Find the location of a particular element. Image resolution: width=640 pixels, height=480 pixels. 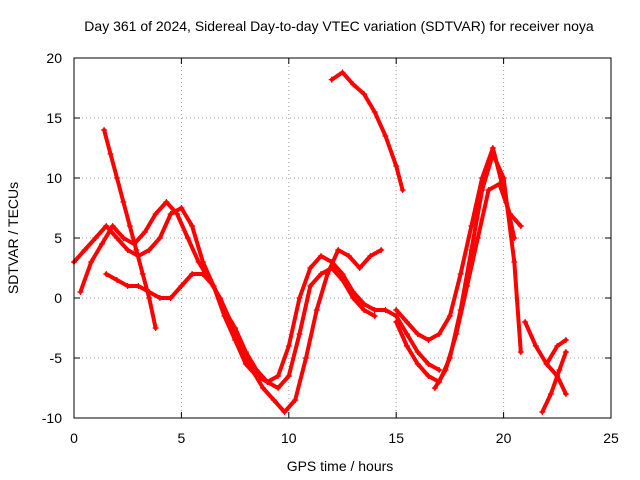

x-tick-label: 15 is located at coordinates (396, 438).